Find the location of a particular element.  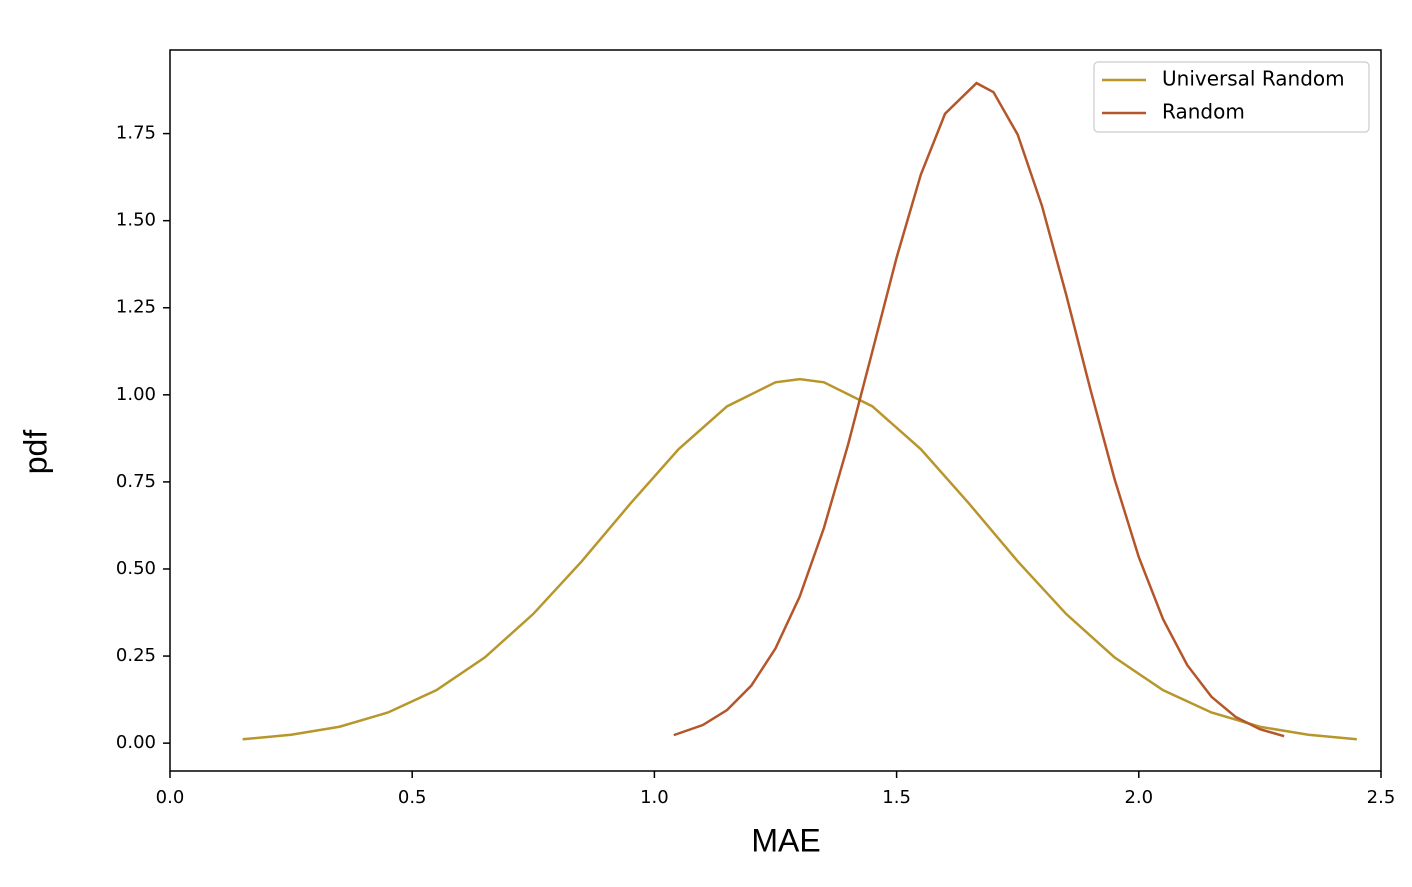

x-tick-label: 1.5 is located at coordinates (896, 797).